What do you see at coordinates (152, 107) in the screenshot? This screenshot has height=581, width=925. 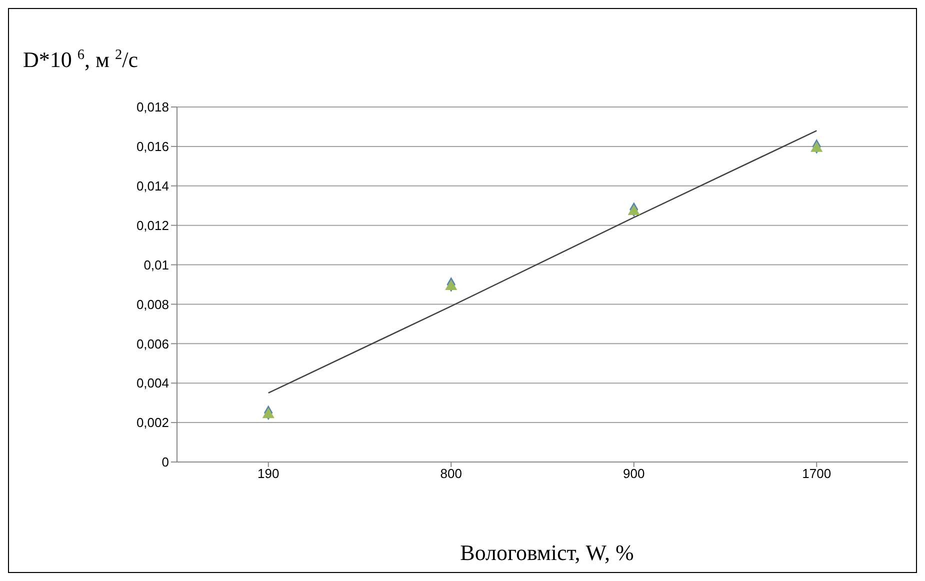 I see `y-tick-label: 0,018` at bounding box center [152, 107].